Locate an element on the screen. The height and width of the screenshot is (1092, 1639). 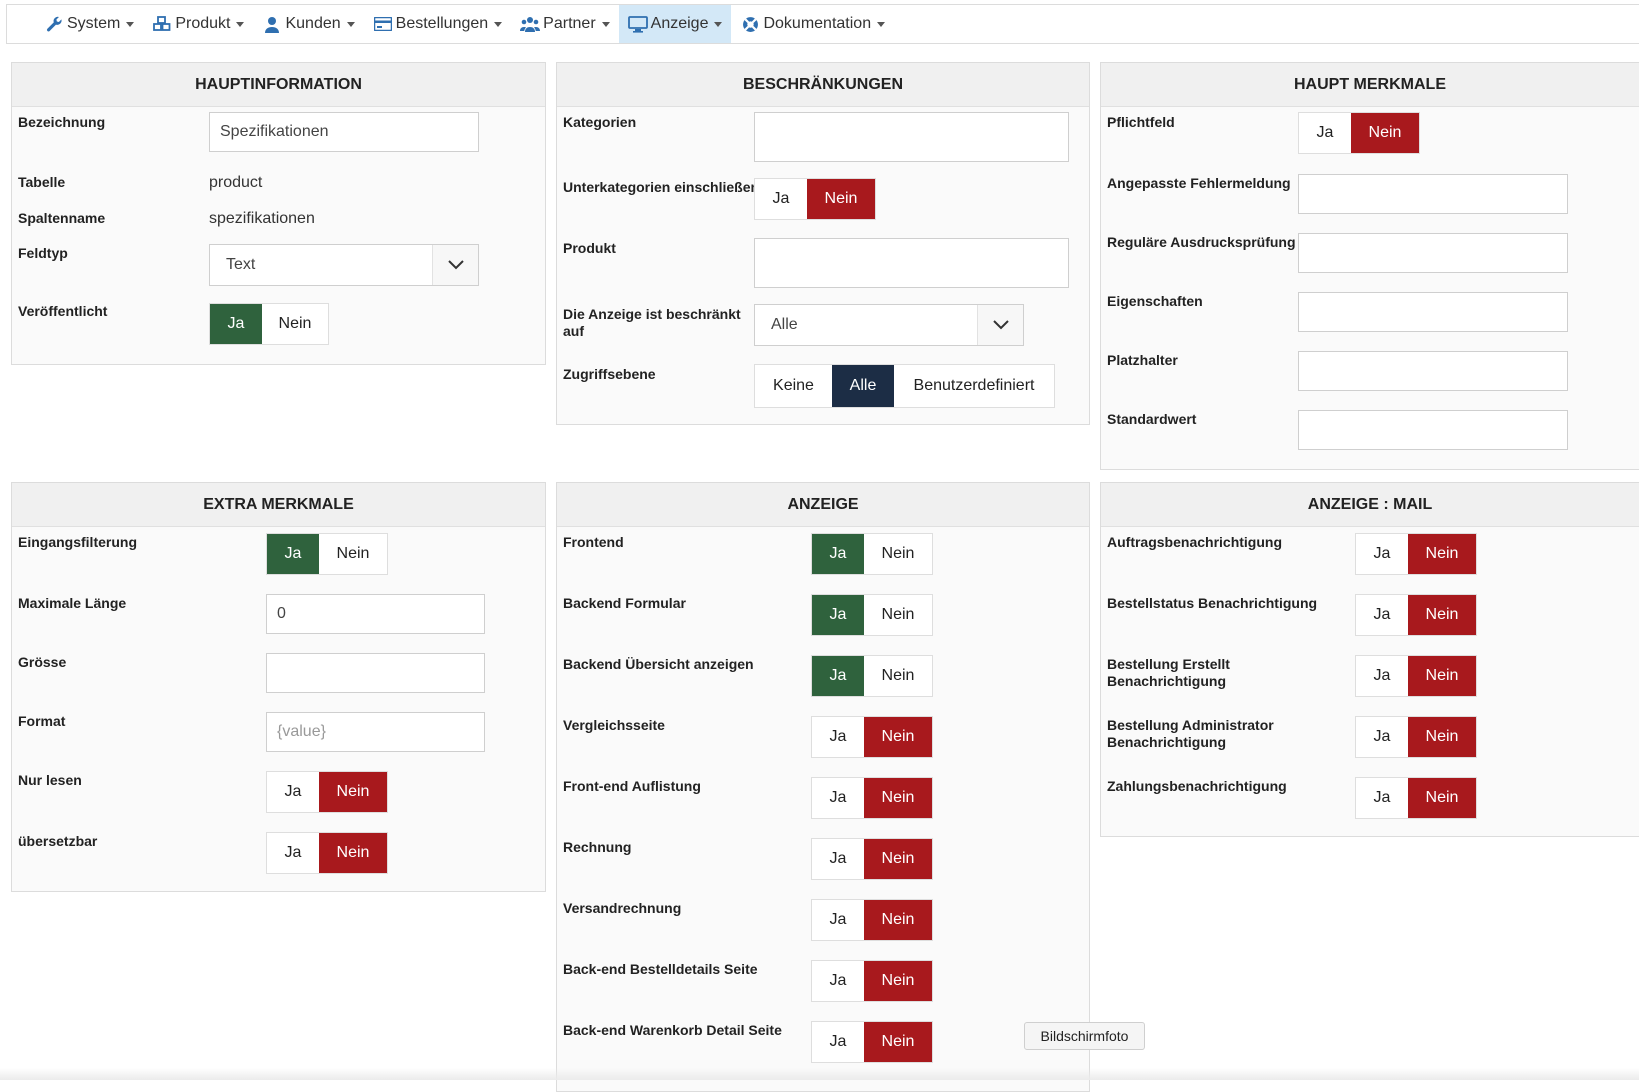
zugriff-benutzerdefiniert: Benutzerdefiniert is located at coordinates (974, 385).